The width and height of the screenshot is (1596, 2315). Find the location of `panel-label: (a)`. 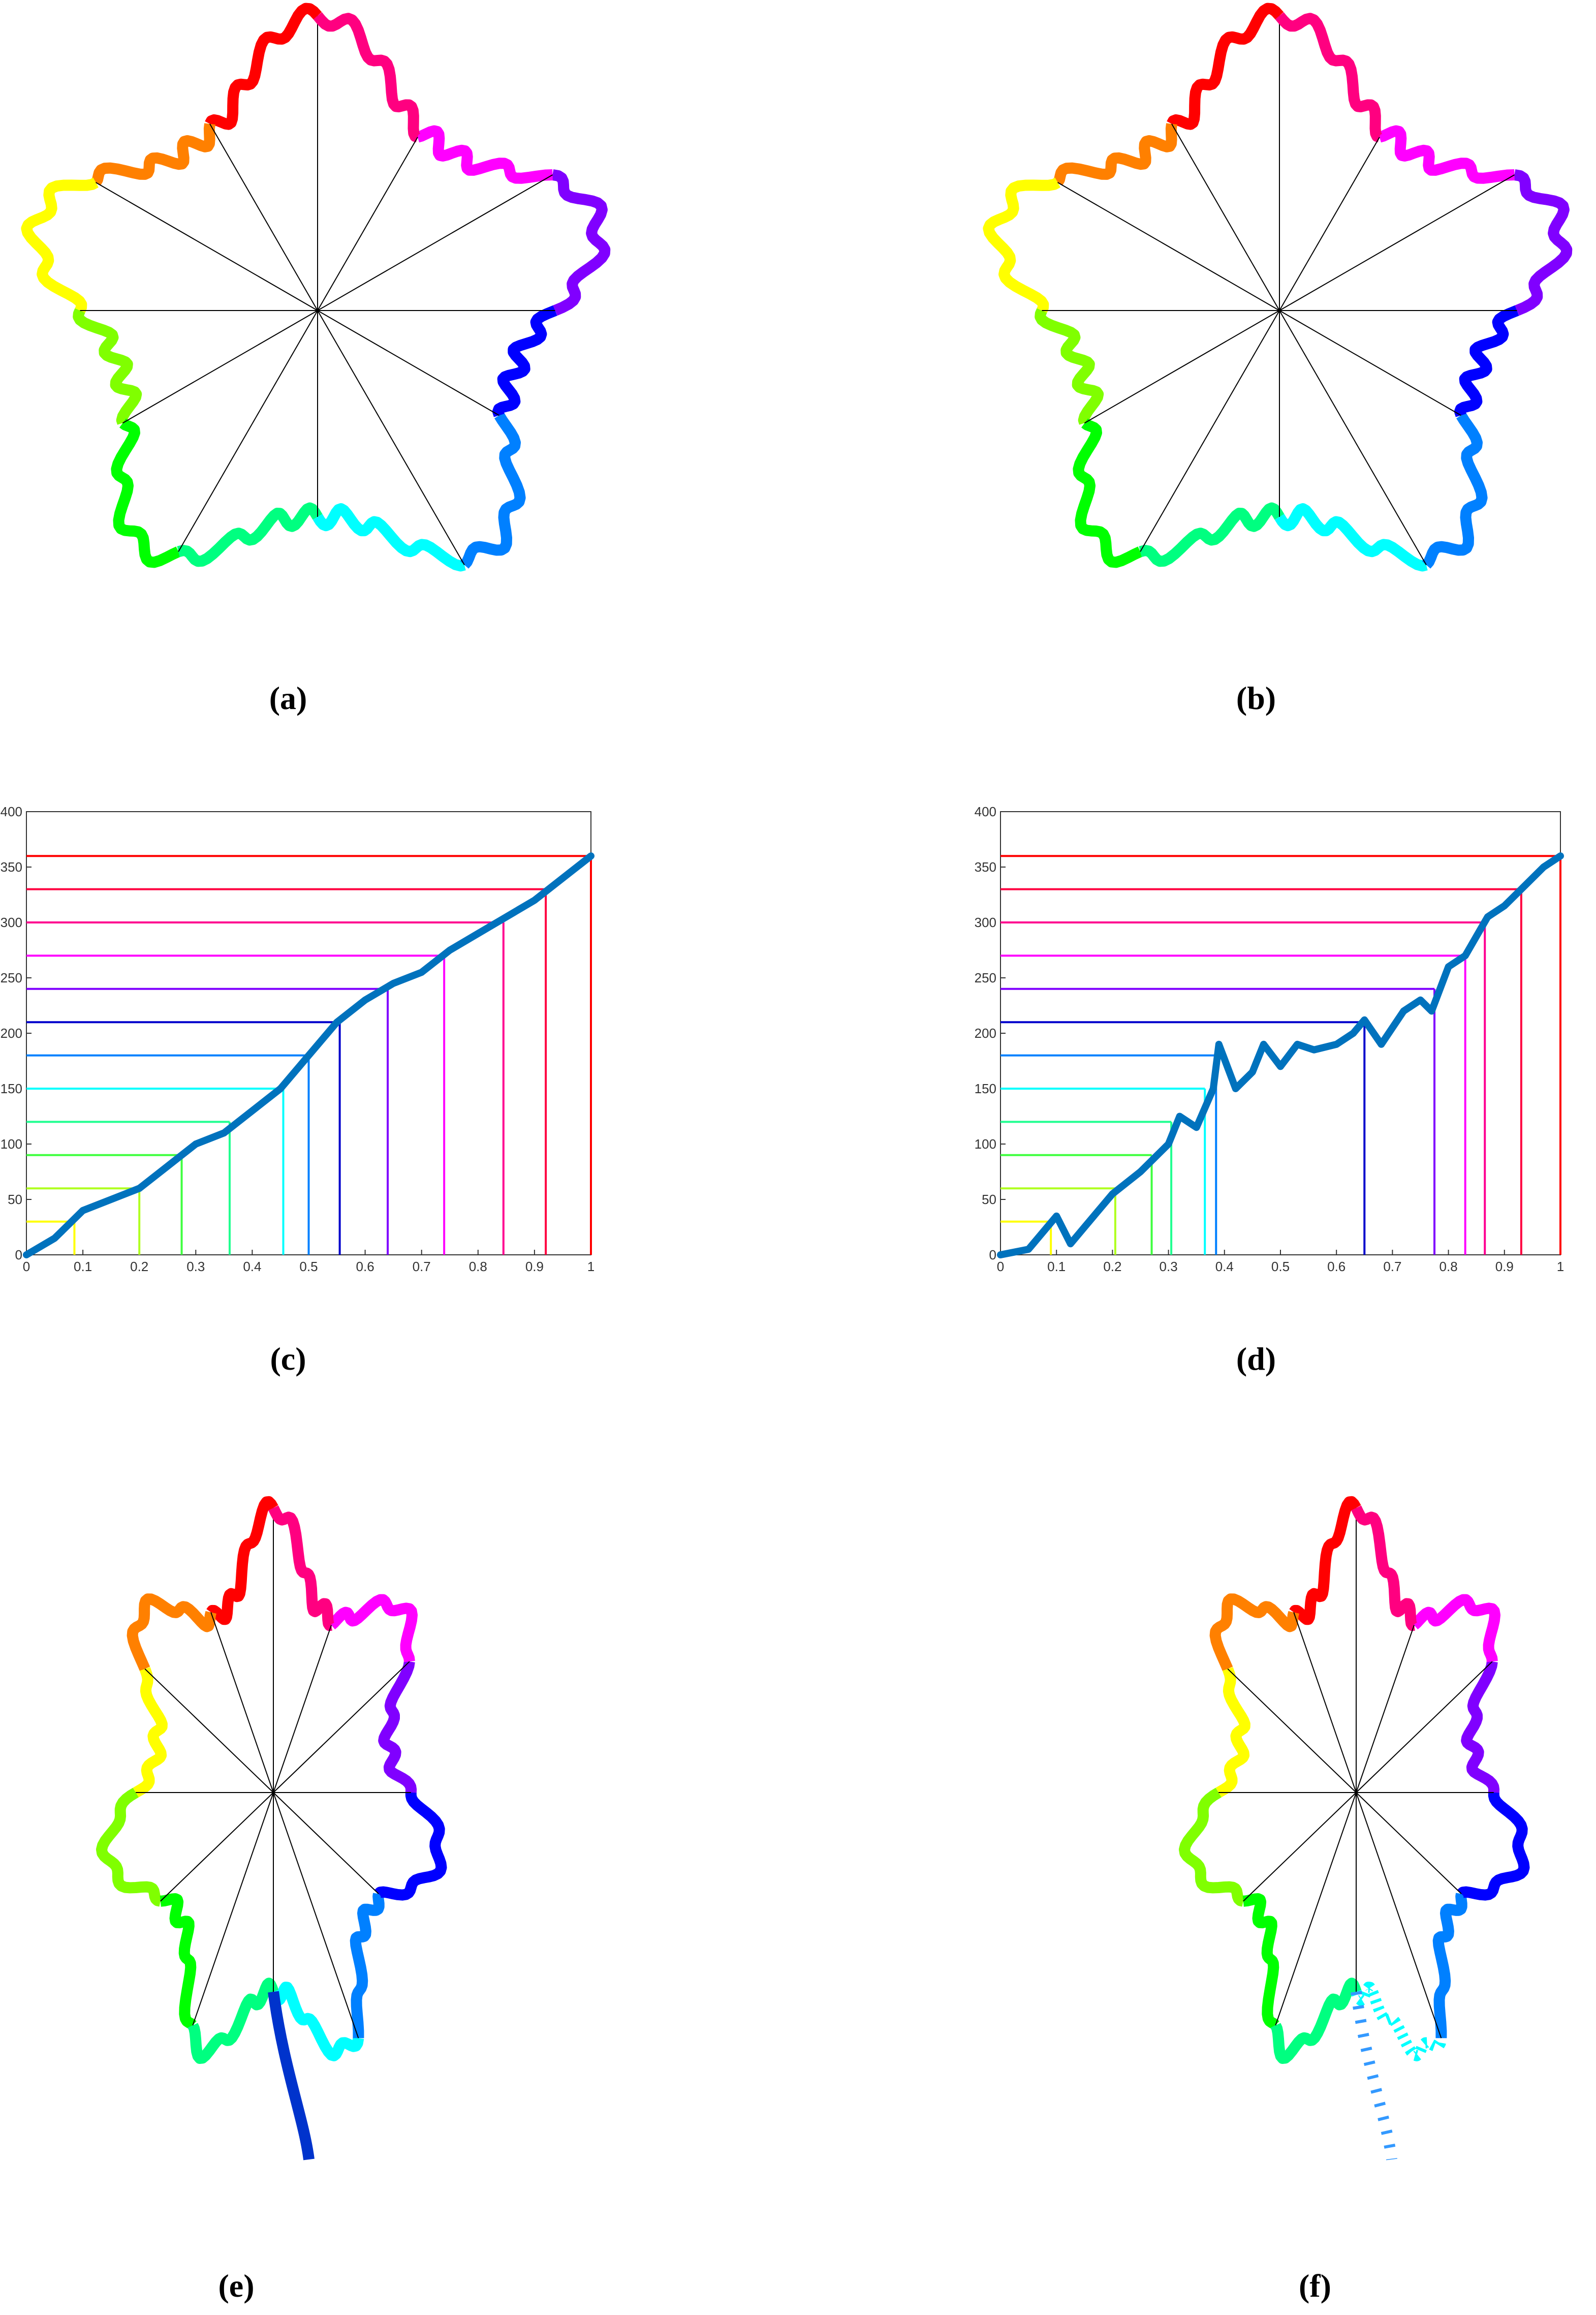

panel-label: (a) is located at coordinates (288, 698).